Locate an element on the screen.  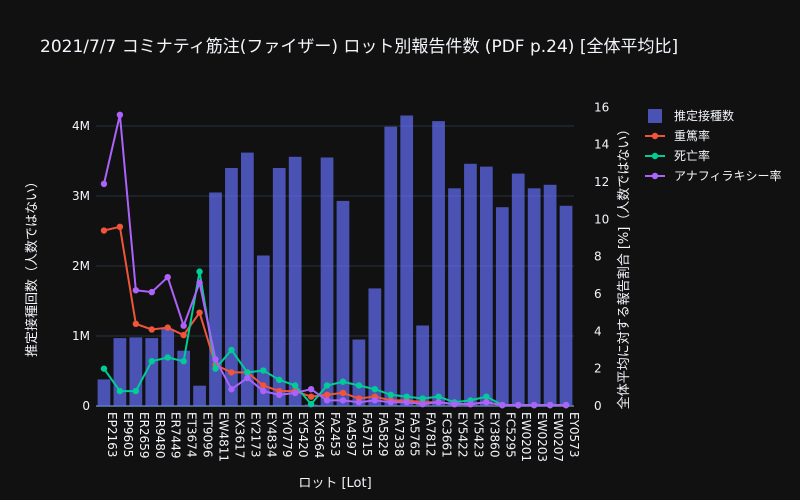
legend-item: アナフィラキシー率 is located at coordinates (713, 175).